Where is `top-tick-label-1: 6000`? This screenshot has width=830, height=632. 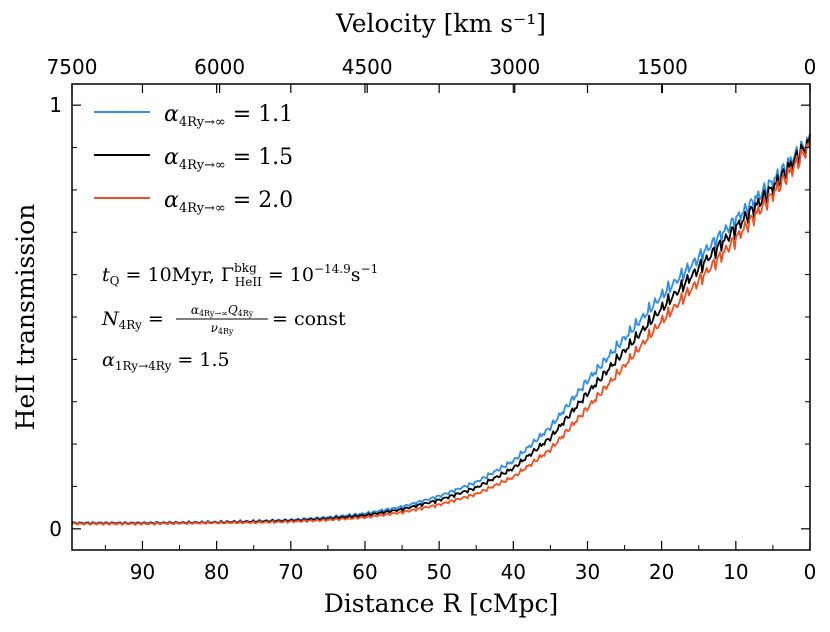
top-tick-label-1: 6000 is located at coordinates (219, 67).